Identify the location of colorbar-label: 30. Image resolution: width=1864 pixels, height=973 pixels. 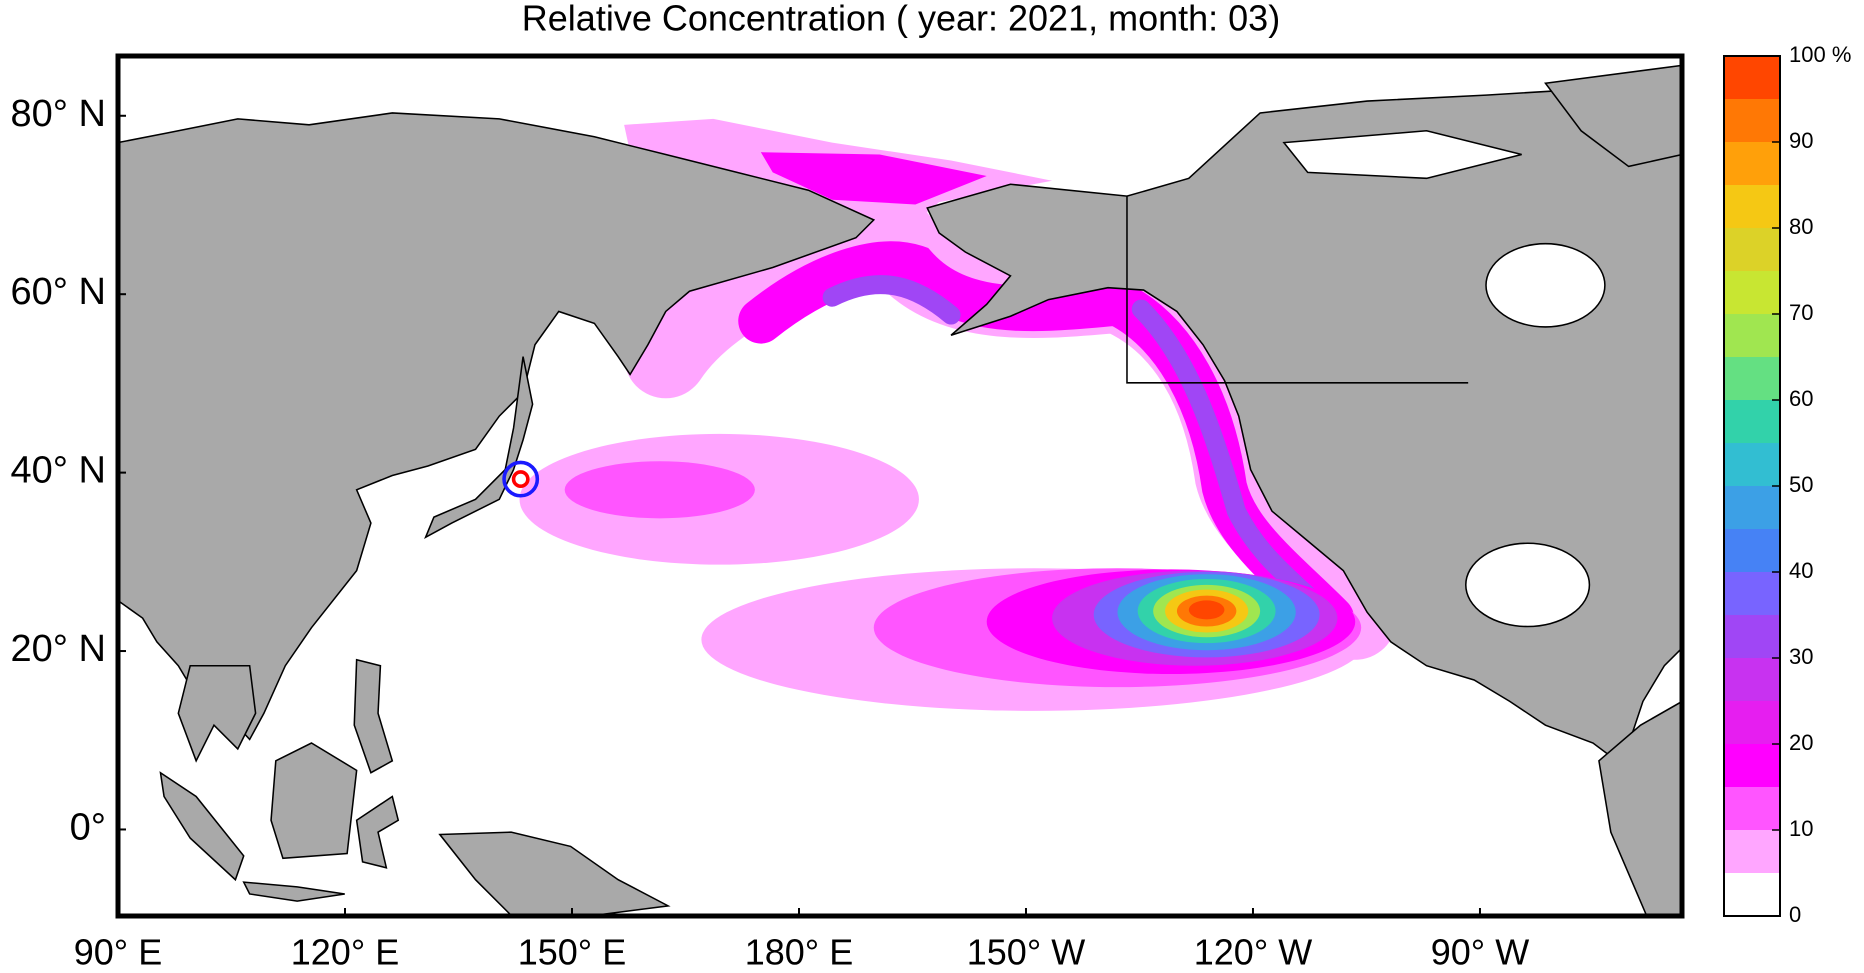
(1801, 656).